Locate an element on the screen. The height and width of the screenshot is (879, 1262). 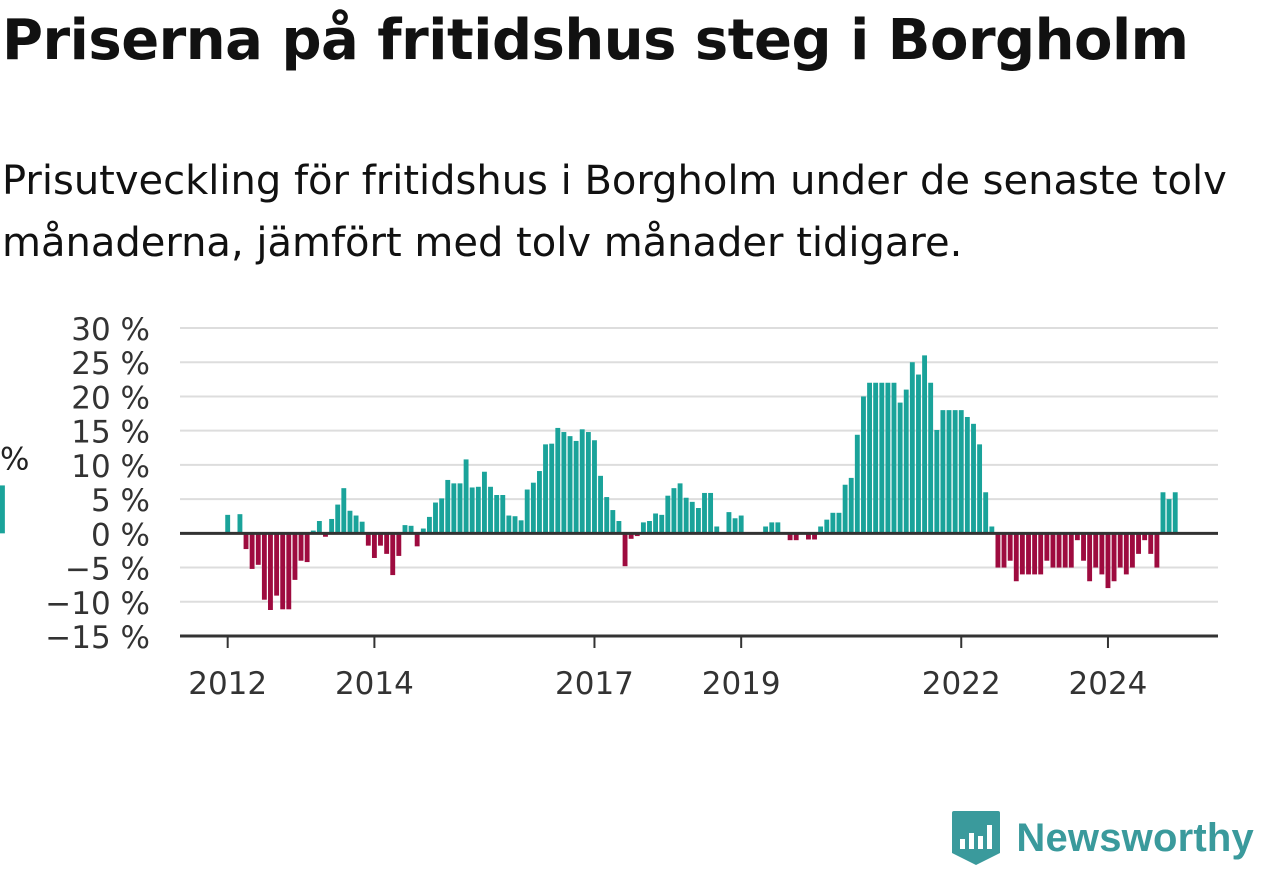
y-tick-label: −10 % is located at coordinates (97, 604).